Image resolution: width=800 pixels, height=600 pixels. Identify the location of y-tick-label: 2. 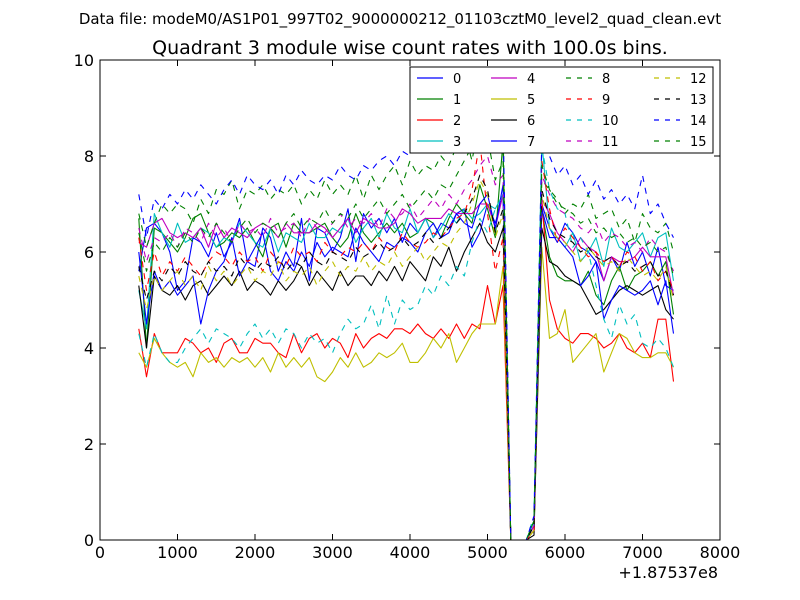
(89, 444).